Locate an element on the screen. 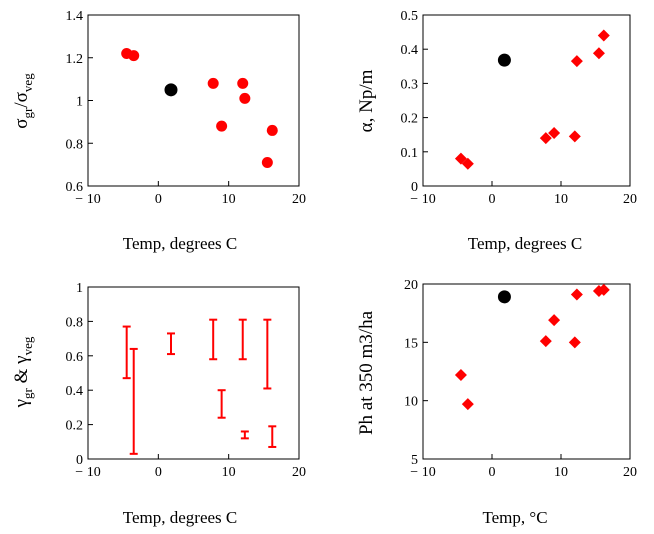 The width and height of the screenshot is (654, 534). ylabel-sigma-slash: /σ is located at coordinates (21, 100).